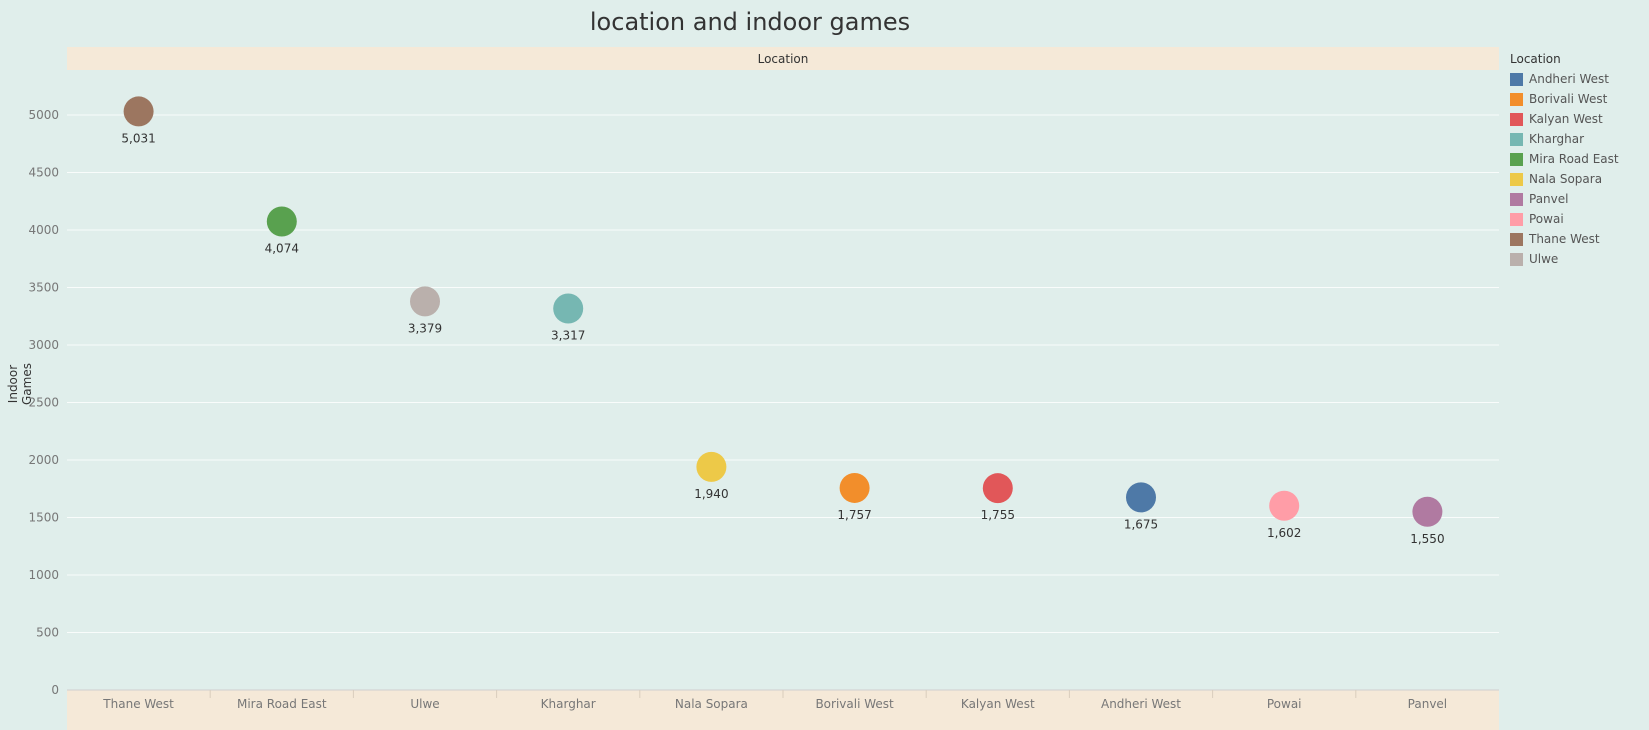  What do you see at coordinates (1427, 704) in the screenshot?
I see `x-tick-label: Panvel` at bounding box center [1427, 704].